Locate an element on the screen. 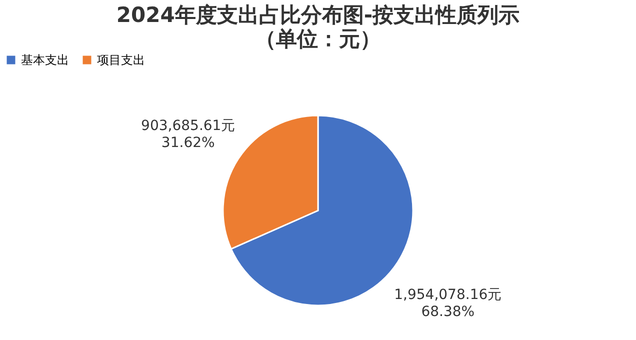 The height and width of the screenshot is (340, 636). chart-title: 2024年度支出占比分布图-按支出性质列示 is located at coordinates (318, 15).